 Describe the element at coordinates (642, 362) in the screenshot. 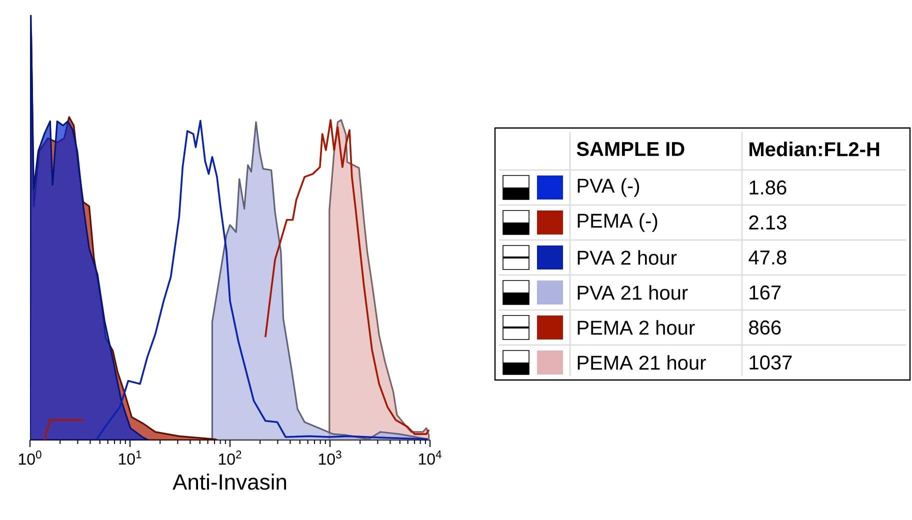

I see `legend-label: PEMA 21 hour` at that location.